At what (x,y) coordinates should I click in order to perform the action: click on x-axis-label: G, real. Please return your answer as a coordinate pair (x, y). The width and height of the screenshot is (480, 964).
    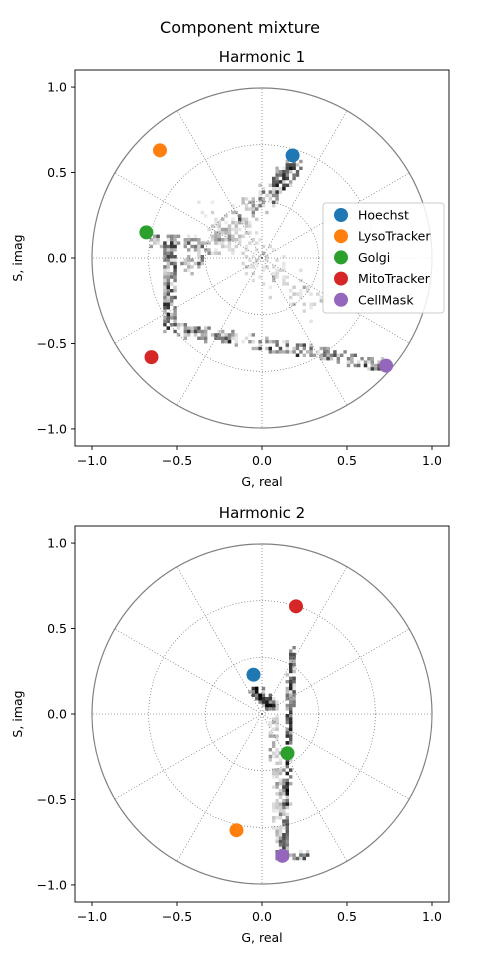
    Looking at the image, I should click on (261, 937).